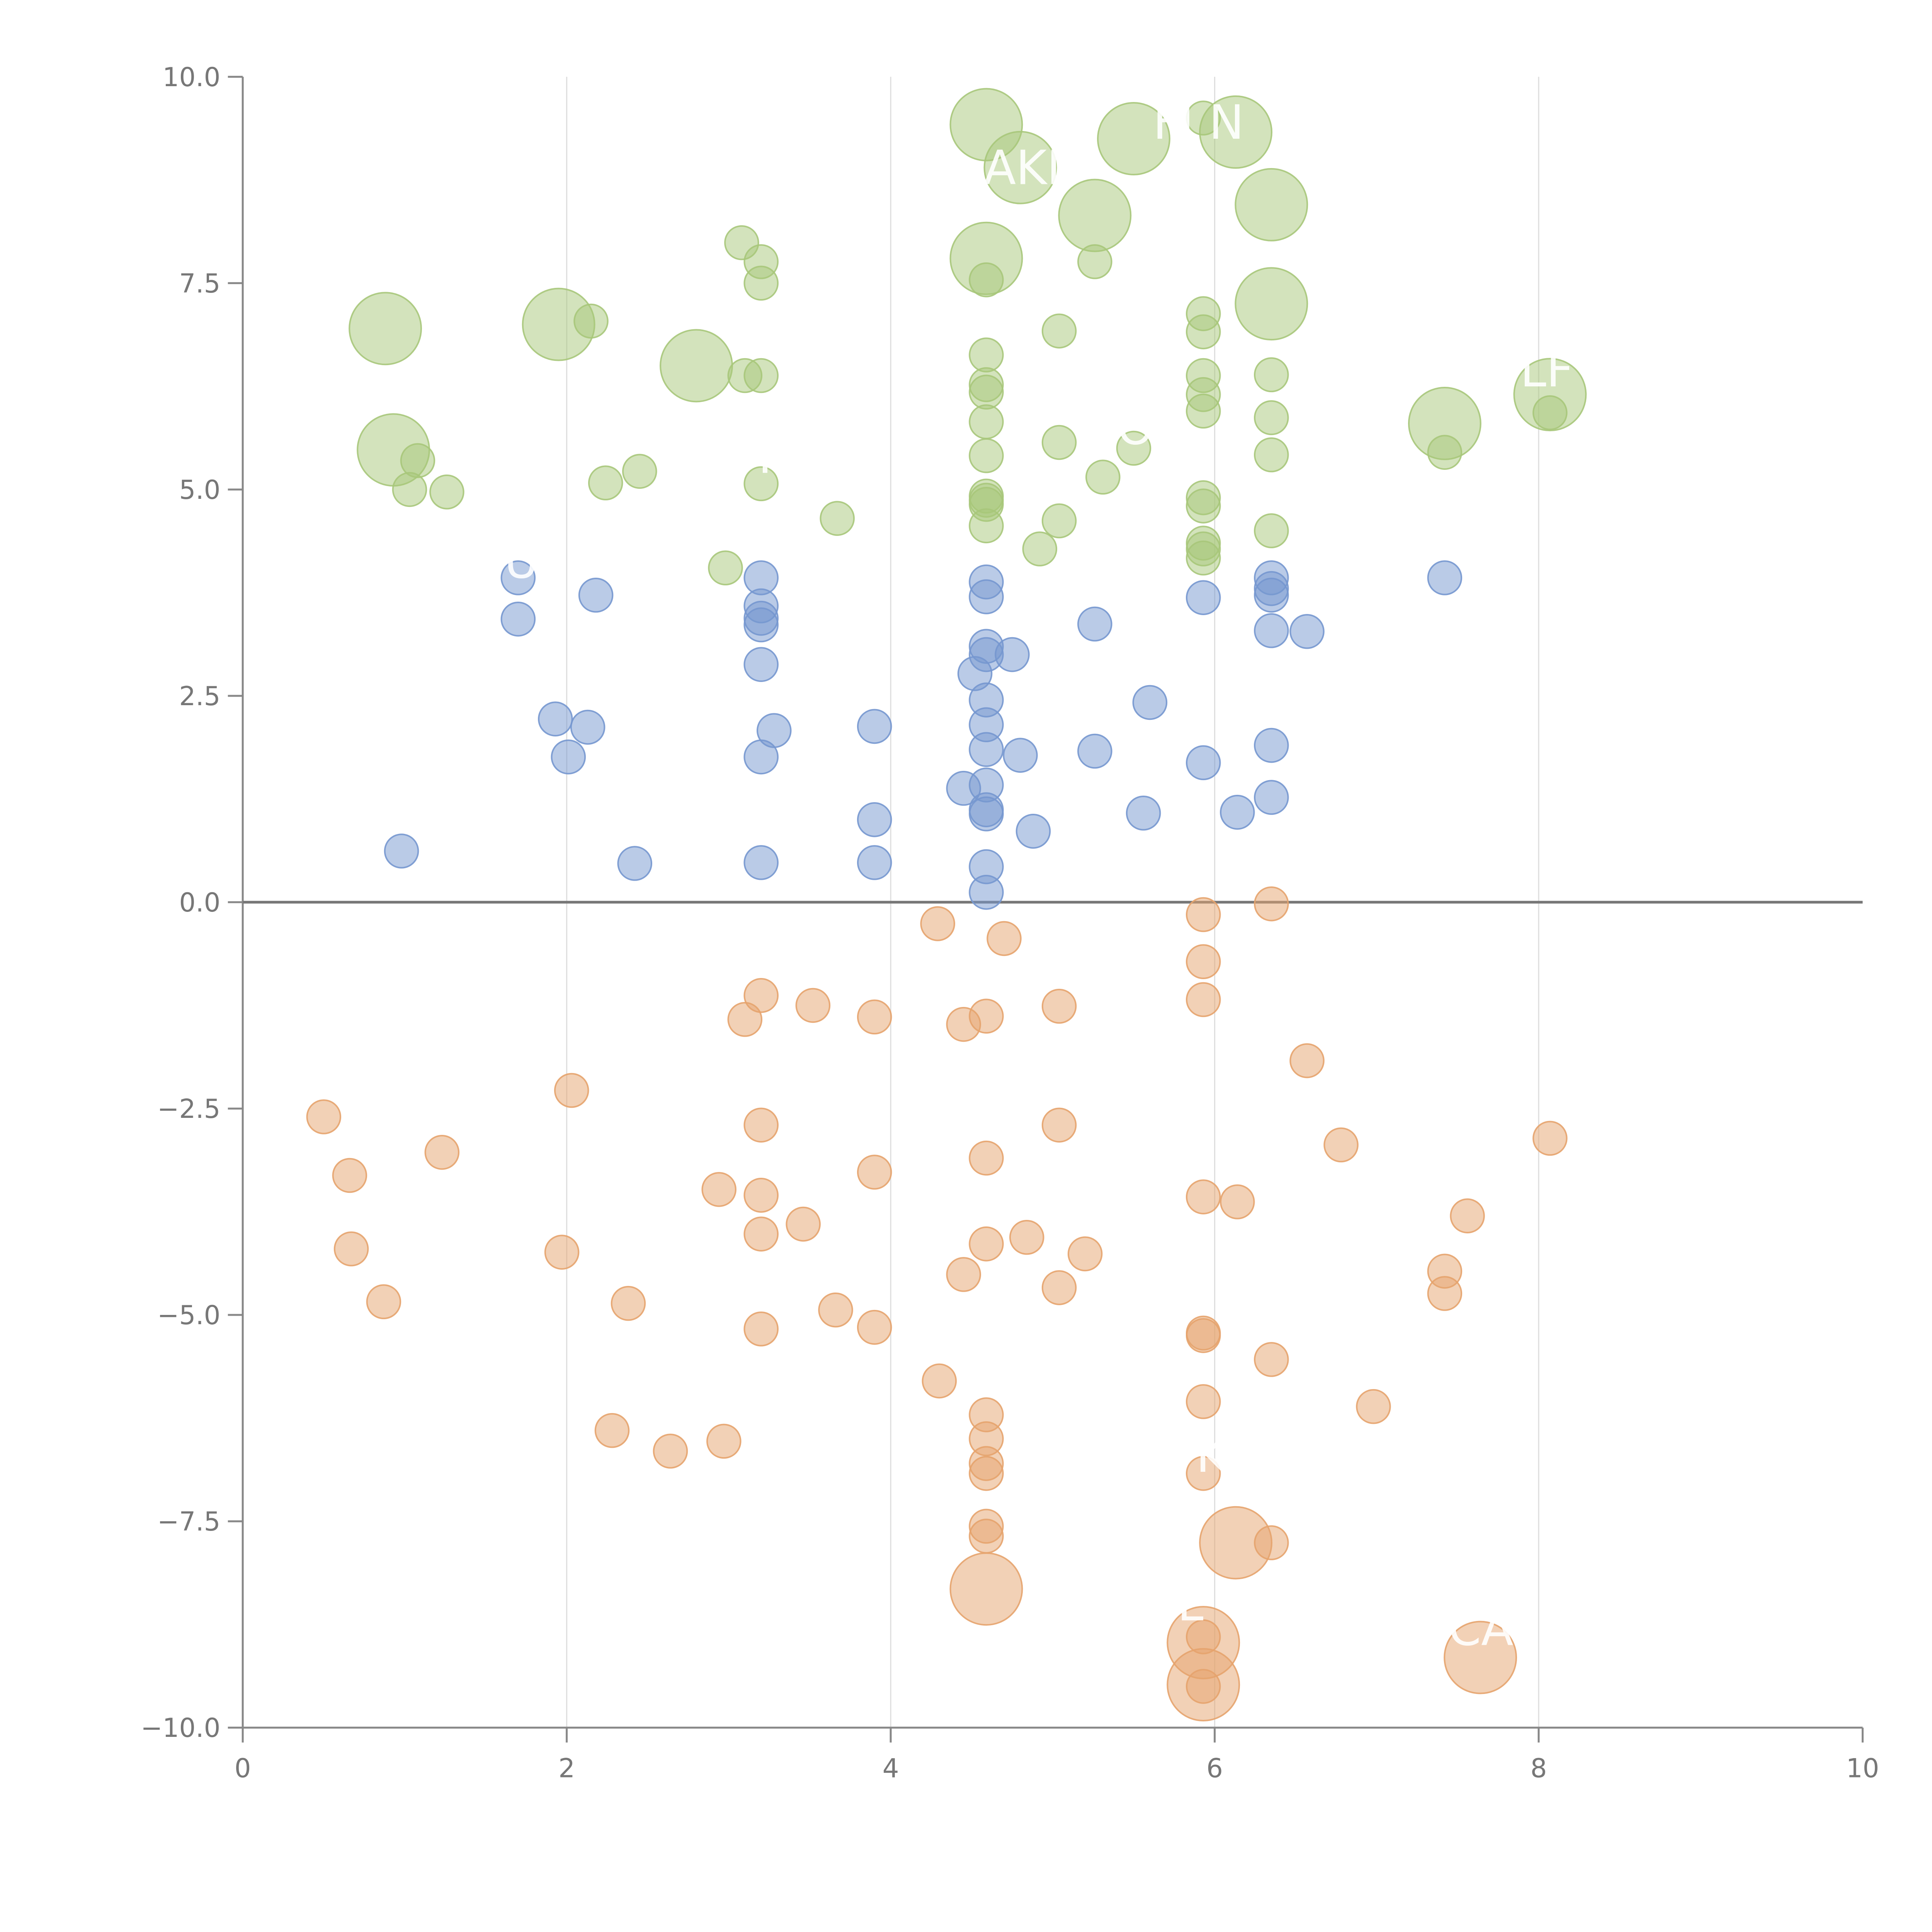  What do you see at coordinates (200, 696) in the screenshot?
I see `y-tick-label: 2.5` at bounding box center [200, 696].